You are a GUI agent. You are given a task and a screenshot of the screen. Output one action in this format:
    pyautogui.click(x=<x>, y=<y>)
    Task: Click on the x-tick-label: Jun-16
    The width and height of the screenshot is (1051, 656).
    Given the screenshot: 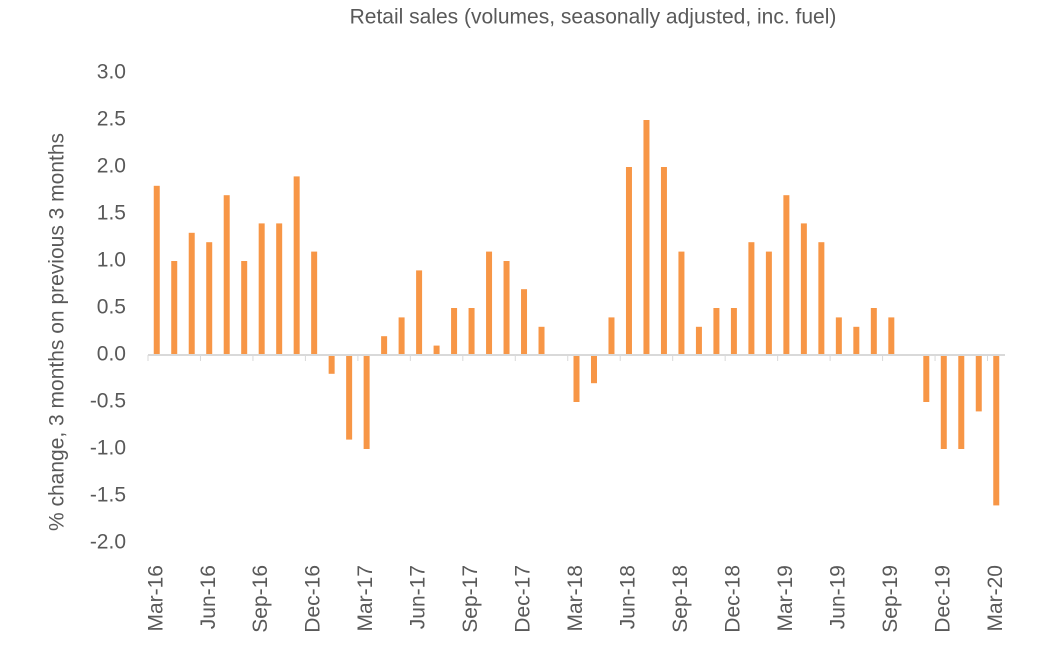 What is the action you would take?
    pyautogui.click(x=208, y=597)
    